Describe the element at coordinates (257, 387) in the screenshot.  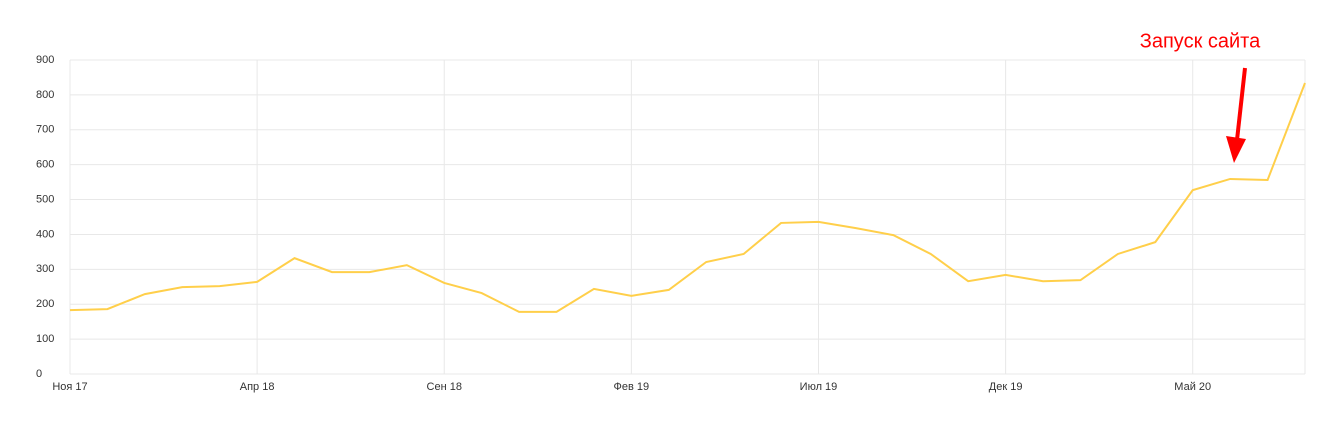
I see `x-tick-label: Апр 18` at that location.